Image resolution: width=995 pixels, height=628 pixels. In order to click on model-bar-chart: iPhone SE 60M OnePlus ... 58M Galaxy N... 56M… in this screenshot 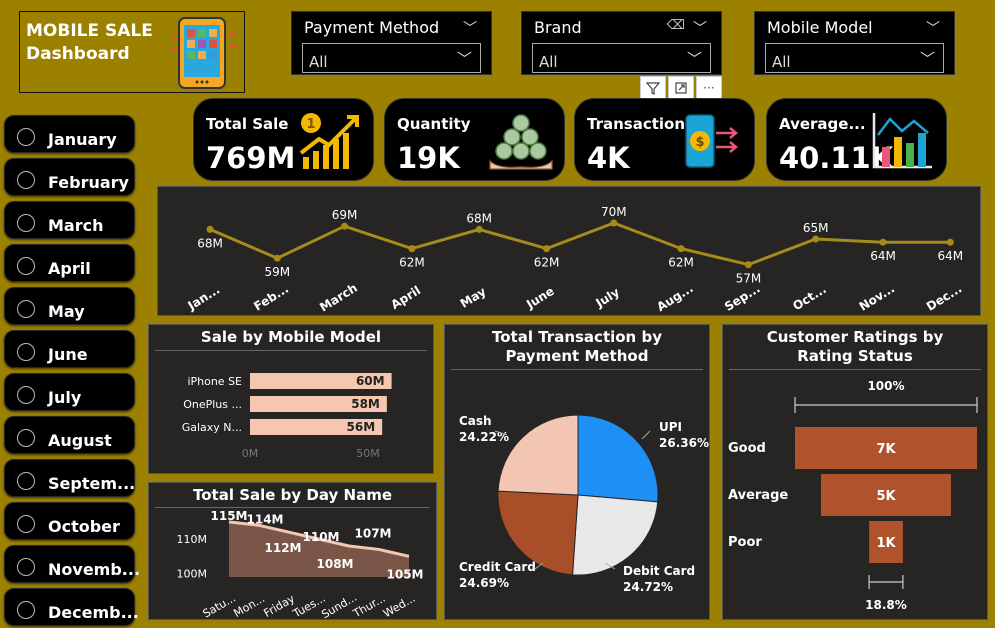, I will do `click(287, 416)`.